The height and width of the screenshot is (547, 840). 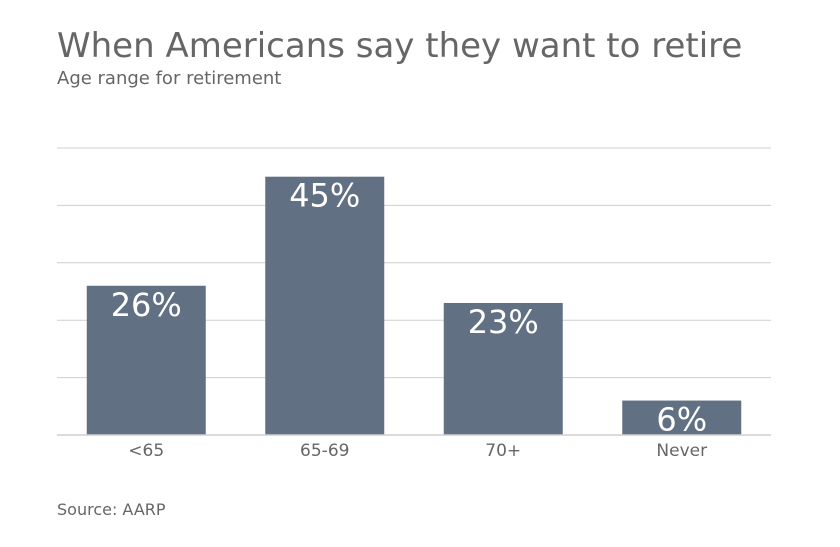 I want to click on data-label: 6%, so click(x=681, y=420).